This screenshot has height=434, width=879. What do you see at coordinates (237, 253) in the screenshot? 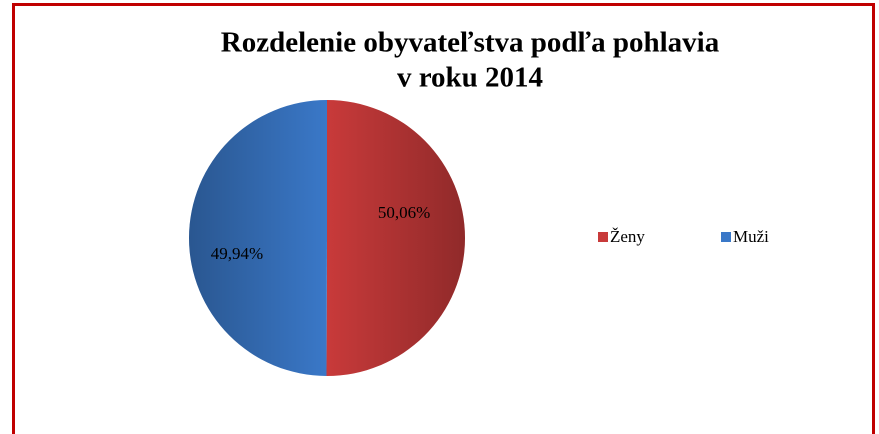
I see `data-label: 49,94%` at bounding box center [237, 253].